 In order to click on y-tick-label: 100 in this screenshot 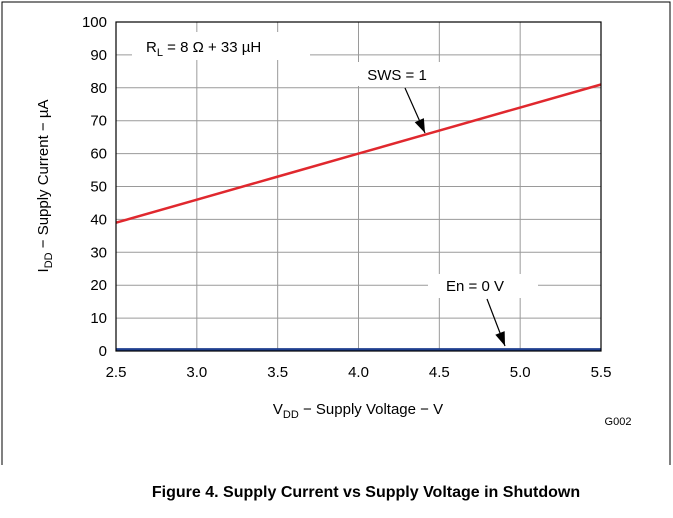, I will do `click(94, 22)`.